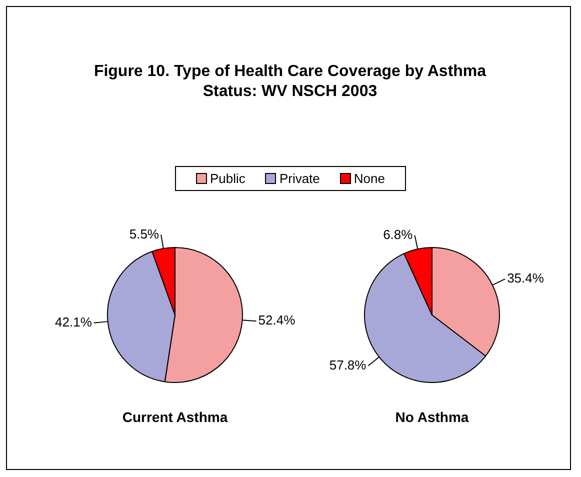 This screenshot has width=581, height=477. Describe the element at coordinates (398, 234) in the screenshot. I see `data-label: 6.8%` at that location.